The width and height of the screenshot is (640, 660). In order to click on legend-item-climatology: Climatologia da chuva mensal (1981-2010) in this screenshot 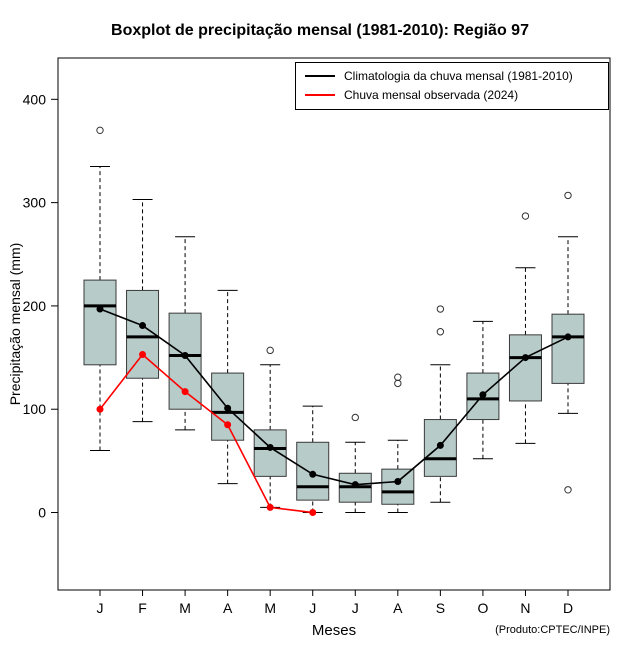, I will do `click(452, 76)`.